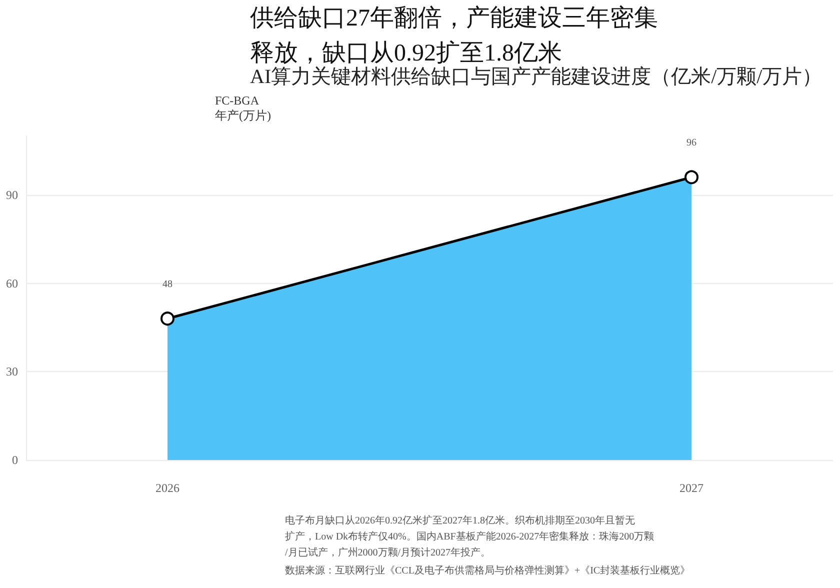  Describe the element at coordinates (243, 108) in the screenshot. I see `text: FC-BGA 年产(万片)` at that location.